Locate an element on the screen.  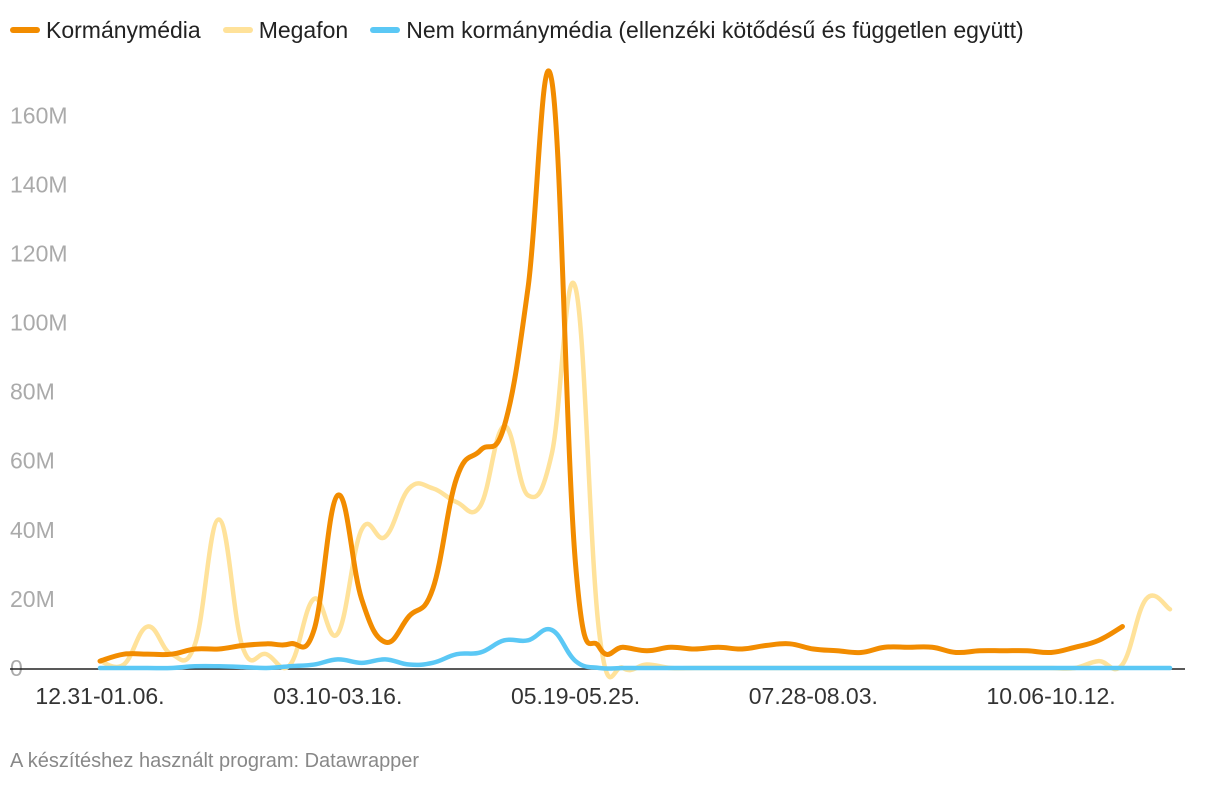
y-axis: 0 20M 40M 60M 80M 100M 120M 140M 160M is located at coordinates (39, 391).